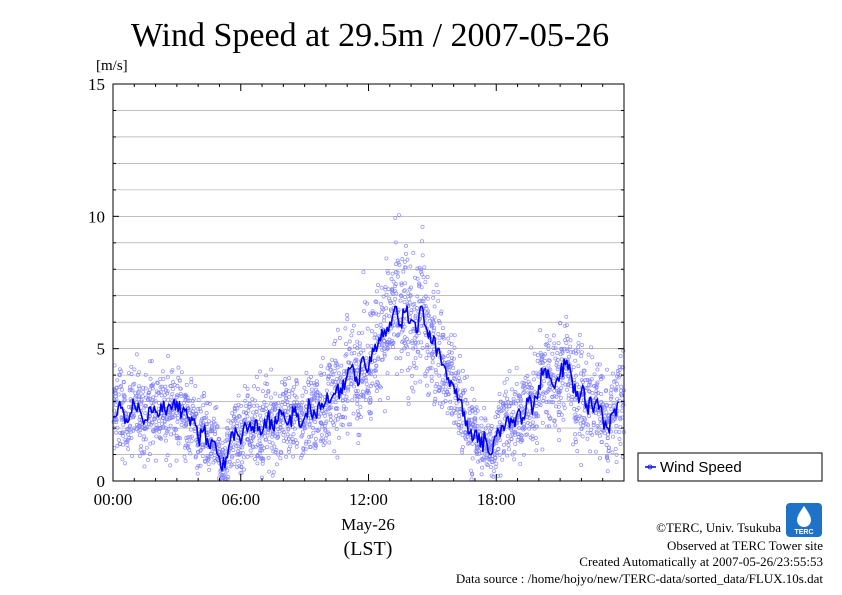 This screenshot has height=595, width=842. I want to click on x-tick-label: 12:00, so click(368, 499).